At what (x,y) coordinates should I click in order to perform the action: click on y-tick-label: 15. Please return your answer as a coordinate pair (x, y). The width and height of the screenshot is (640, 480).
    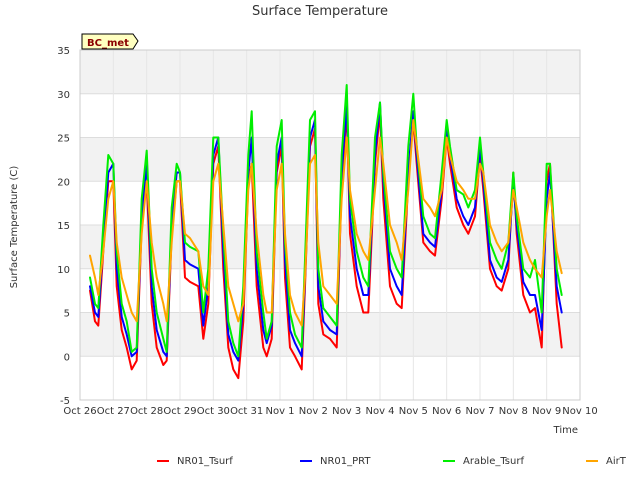
    Looking at the image, I should click on (63, 226).